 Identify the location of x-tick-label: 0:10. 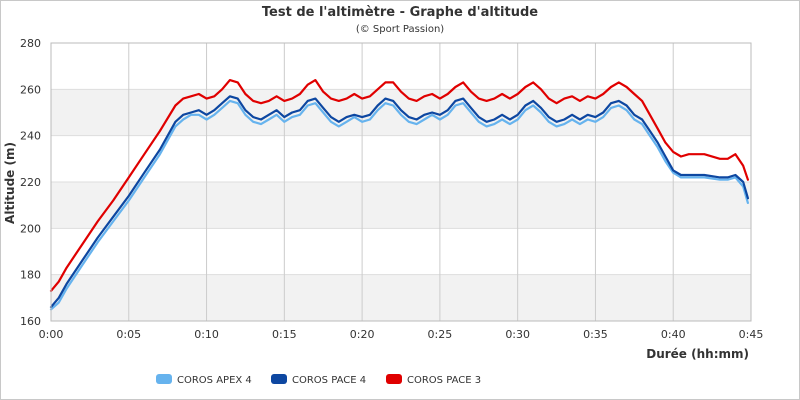
(206, 334).